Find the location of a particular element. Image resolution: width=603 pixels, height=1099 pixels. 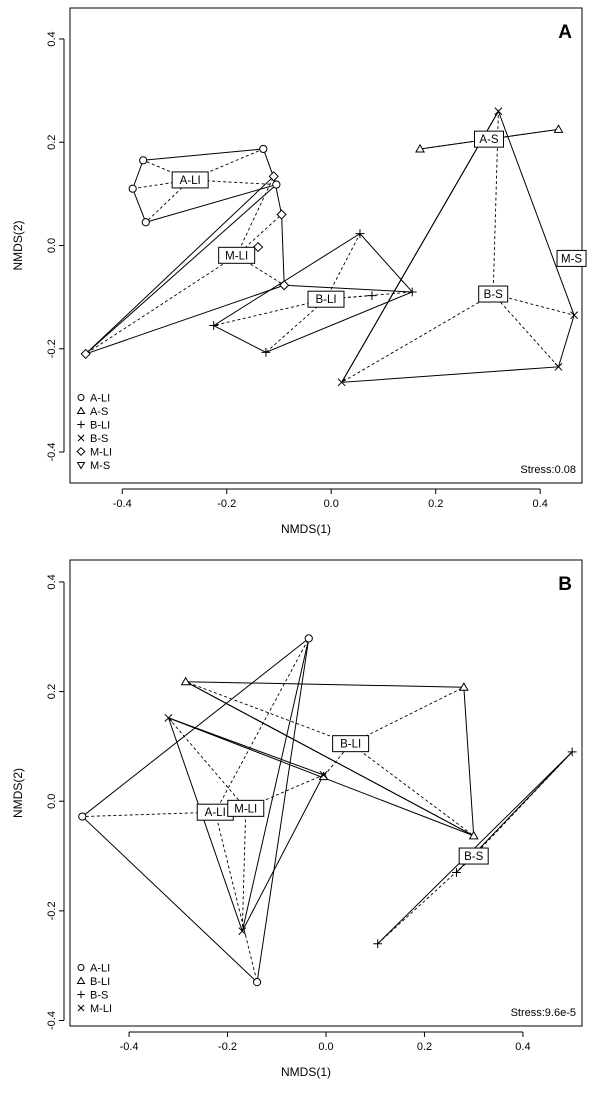

centroid-label-b-s: B-S is located at coordinates (474, 857).